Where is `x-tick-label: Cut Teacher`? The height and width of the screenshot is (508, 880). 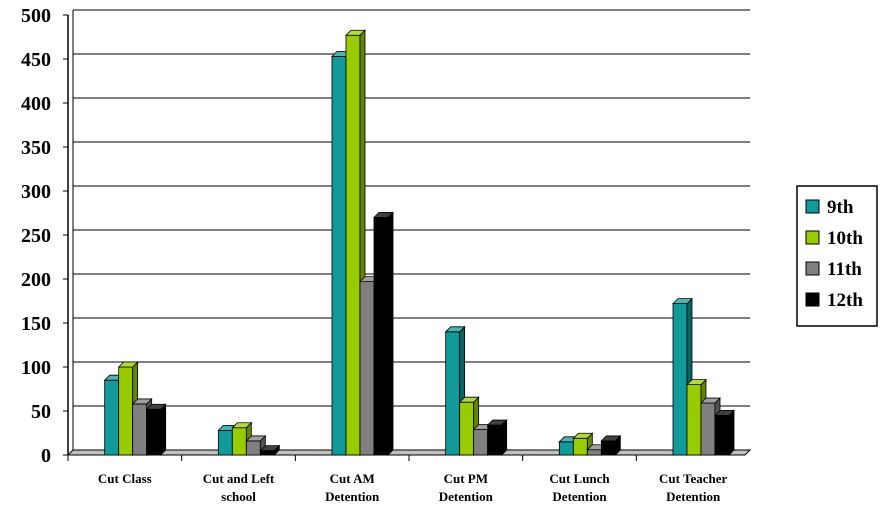
x-tick-label: Cut Teacher is located at coordinates (693, 478).